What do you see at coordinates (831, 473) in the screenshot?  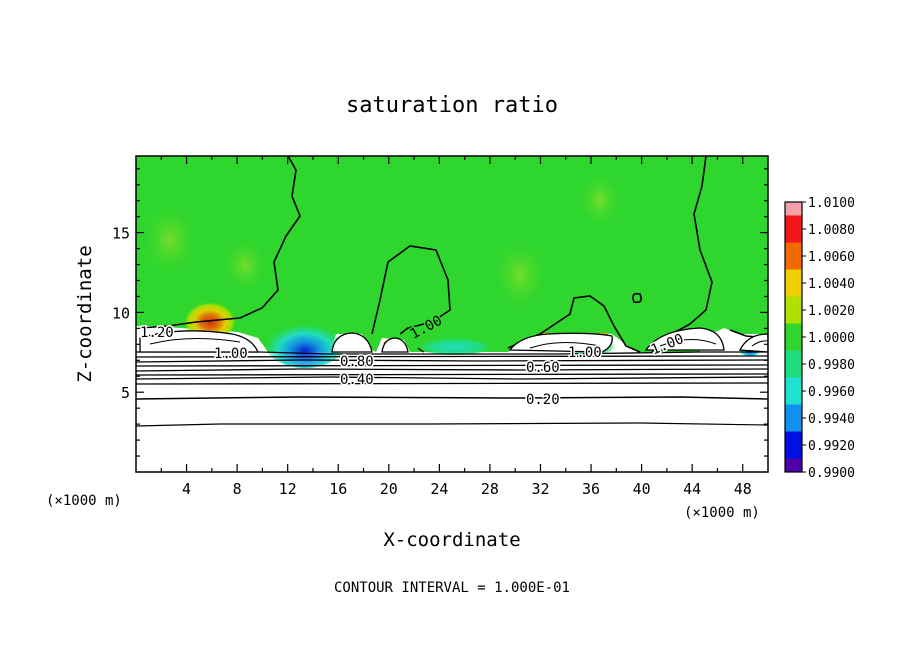 I see `colorbar-label: 0.9900` at bounding box center [831, 473].